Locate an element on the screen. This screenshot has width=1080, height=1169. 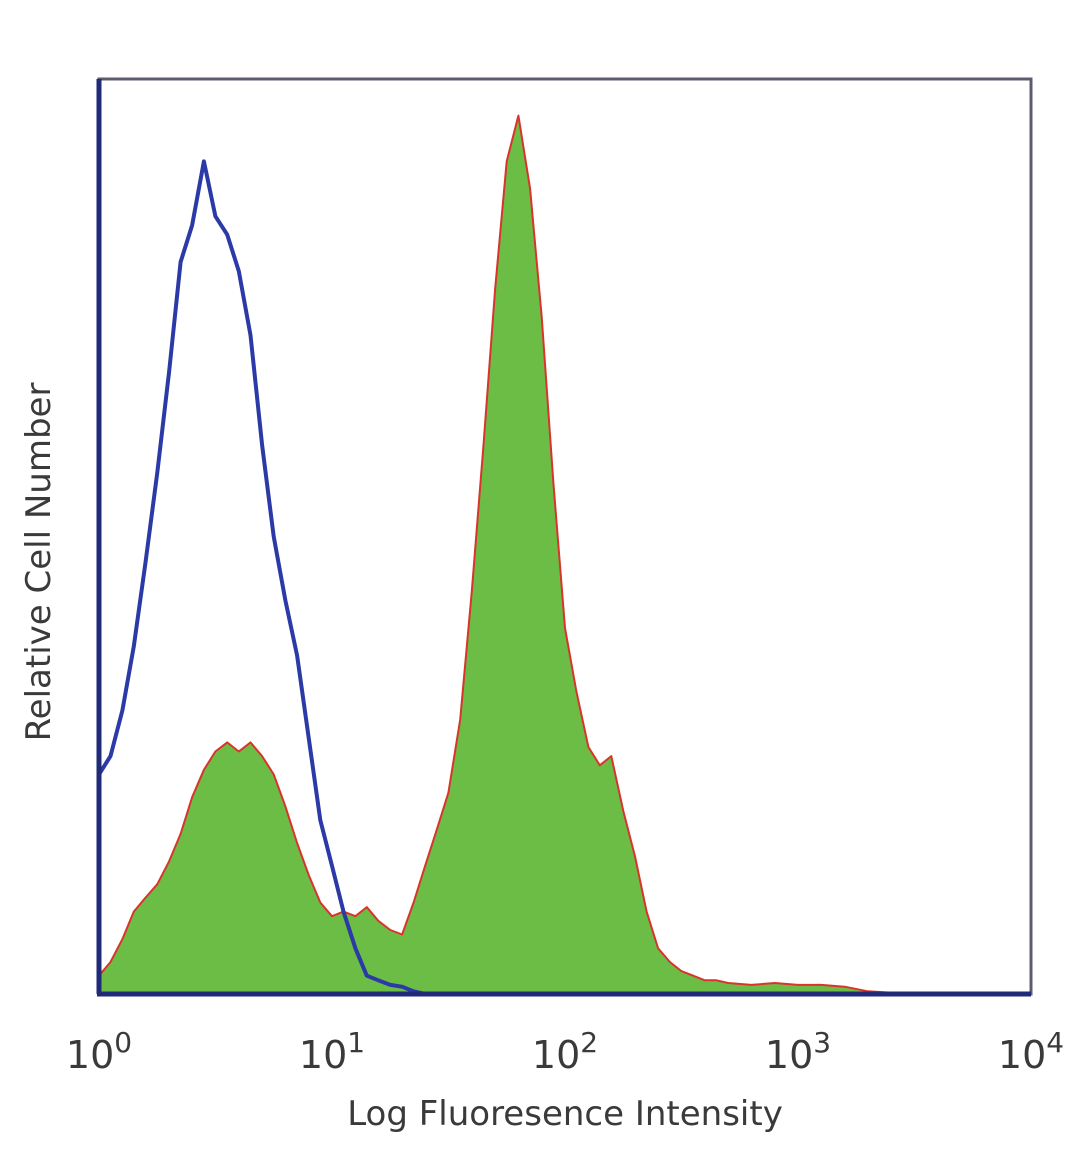
x-tick-label: 10² is located at coordinates (565, 1051).